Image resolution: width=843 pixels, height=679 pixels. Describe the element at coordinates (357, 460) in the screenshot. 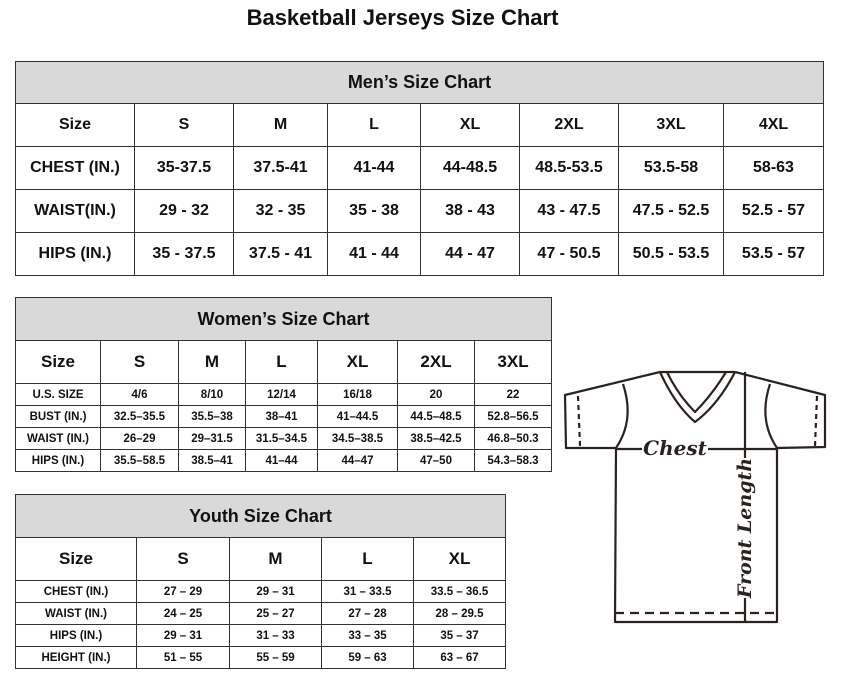

I see `table-cell: 44–47` at that location.